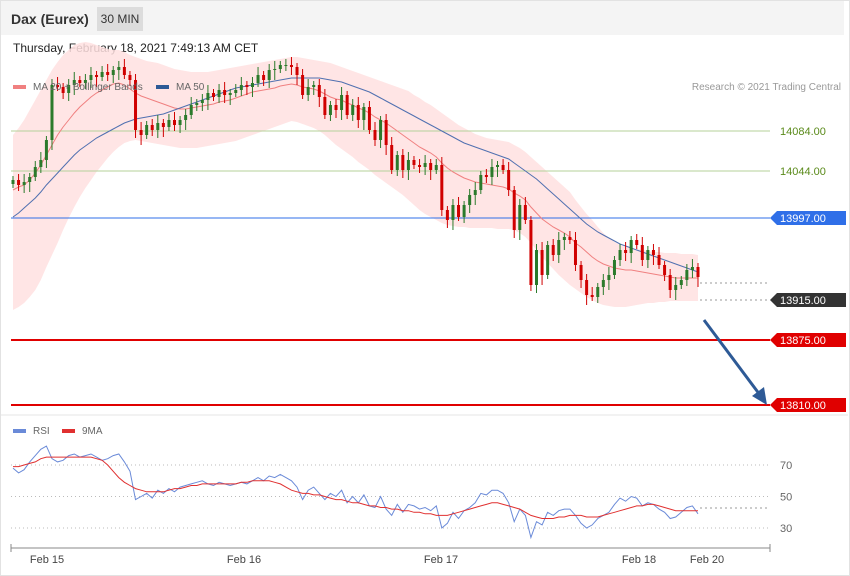 This screenshot has height=576, width=850. I want to click on forecast-arrowhead, so click(759, 396).